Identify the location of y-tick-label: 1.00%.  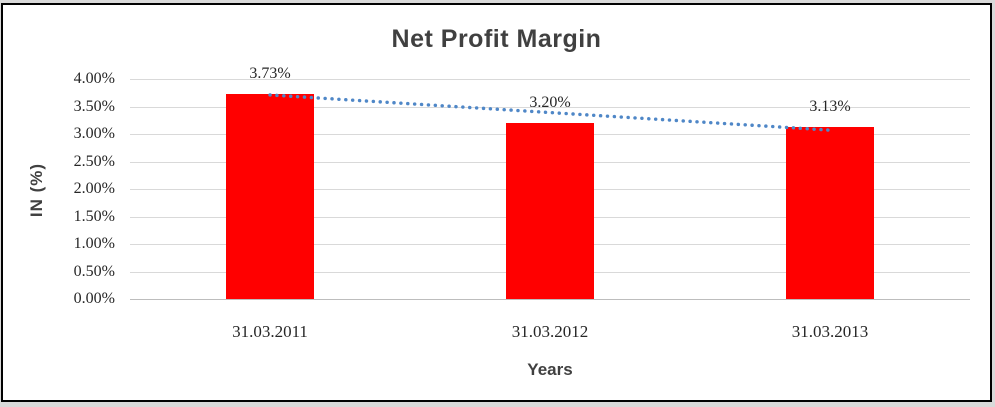
(94, 243).